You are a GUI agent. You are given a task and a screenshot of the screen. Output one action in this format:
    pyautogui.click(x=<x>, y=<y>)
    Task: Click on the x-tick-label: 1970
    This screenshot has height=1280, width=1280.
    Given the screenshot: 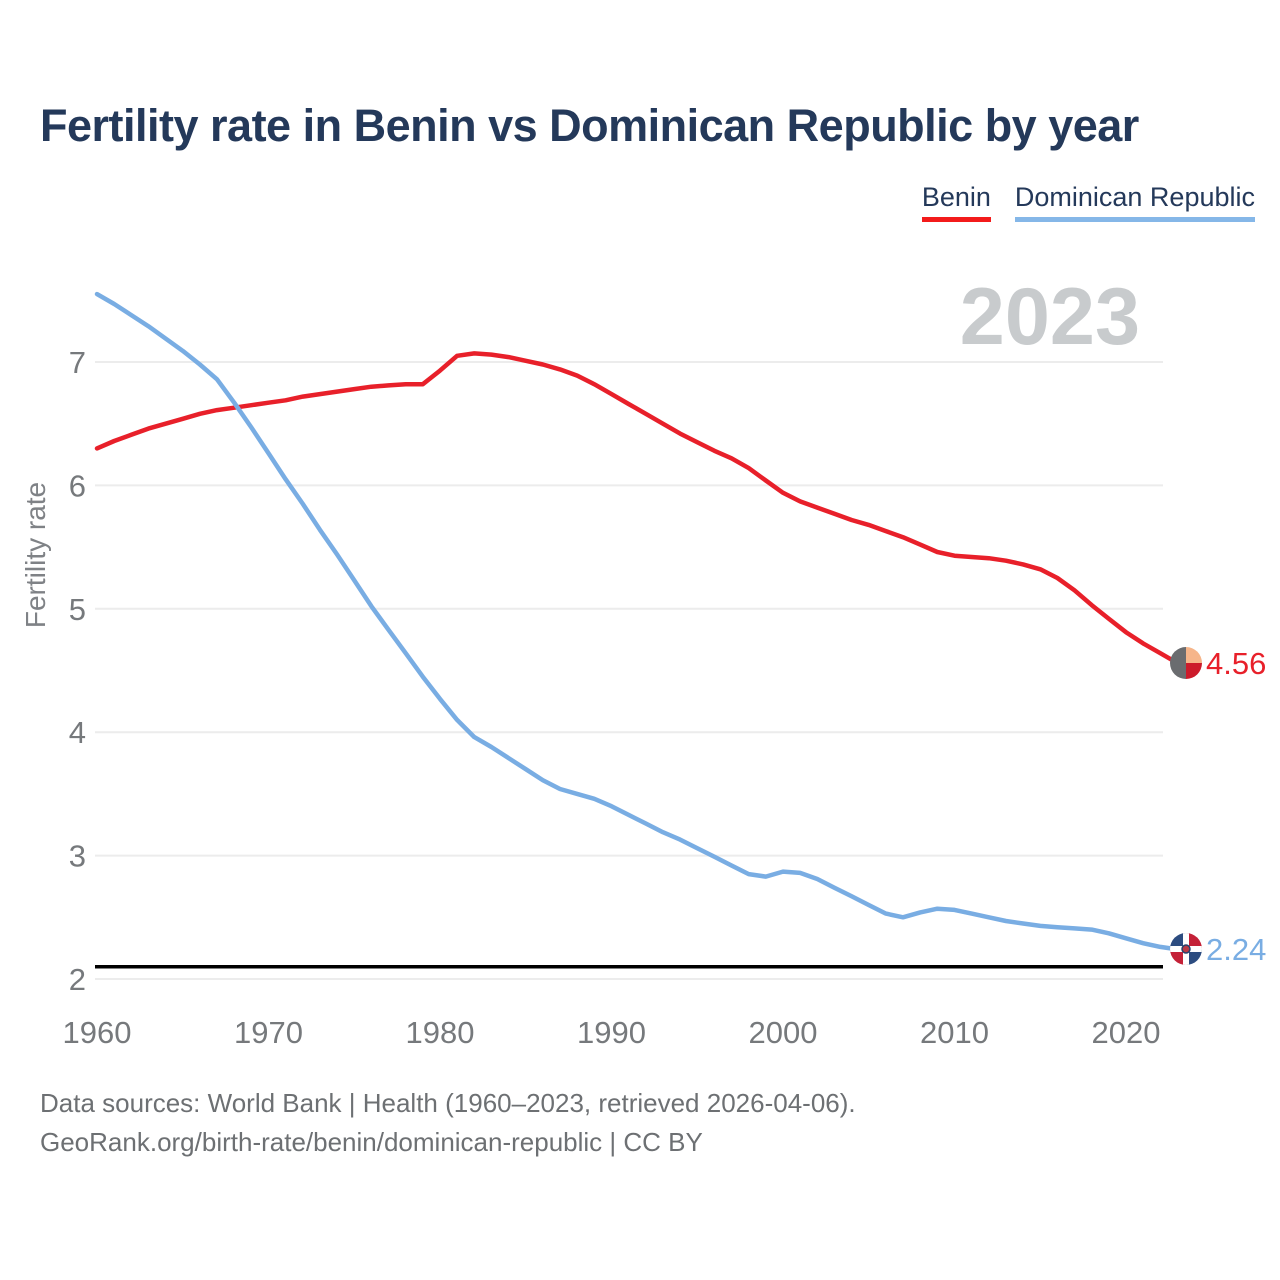 What is the action you would take?
    pyautogui.click(x=268, y=1032)
    